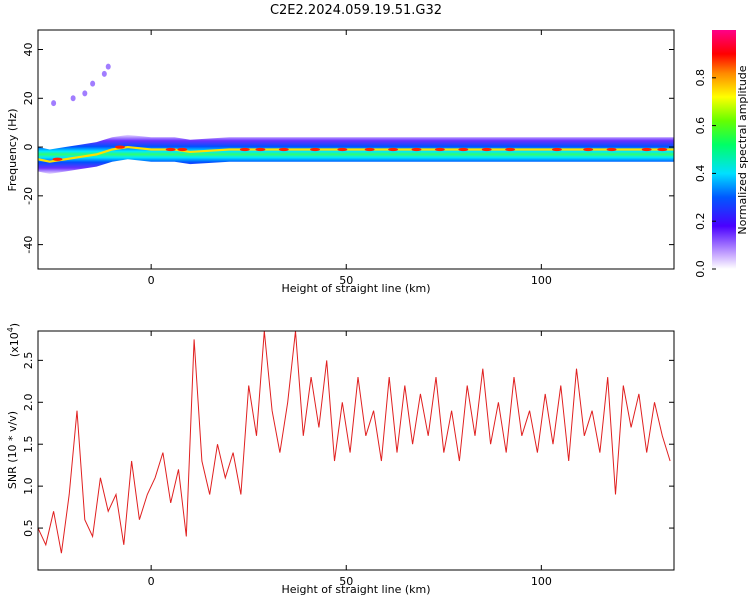 This screenshot has width=750, height=600. What do you see at coordinates (346, 280) in the screenshot?
I see `heatmap-x-tick-label: 50` at bounding box center [346, 280].